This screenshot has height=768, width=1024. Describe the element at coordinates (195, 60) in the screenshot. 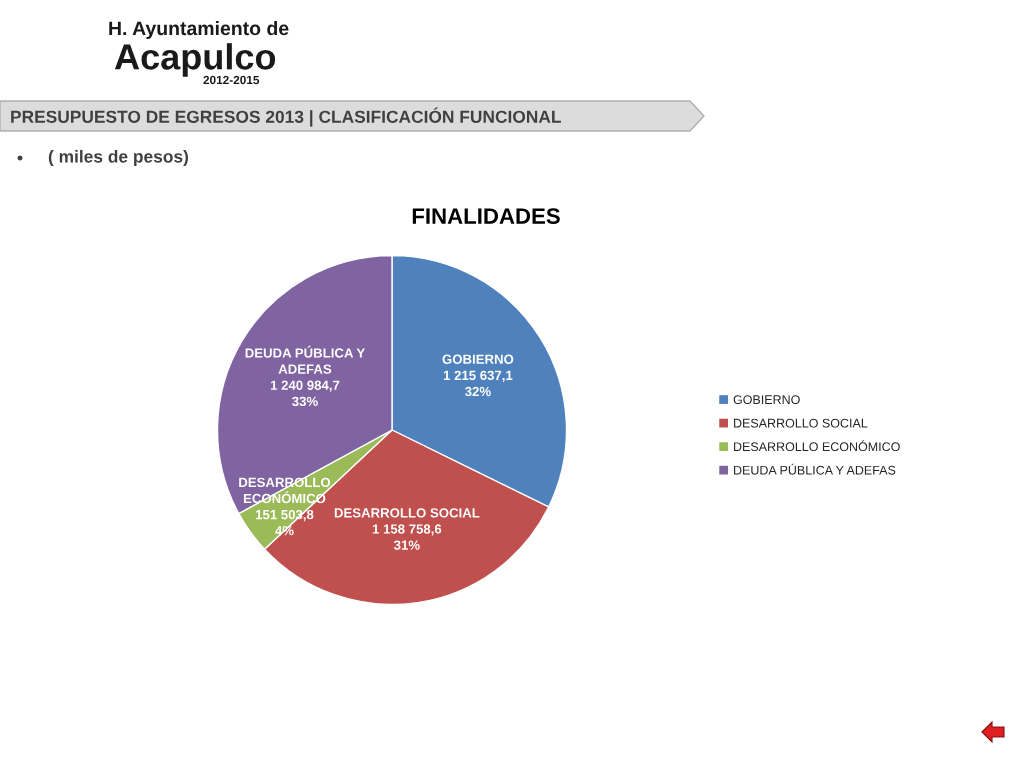

I see `text: Acapulco` at that location.